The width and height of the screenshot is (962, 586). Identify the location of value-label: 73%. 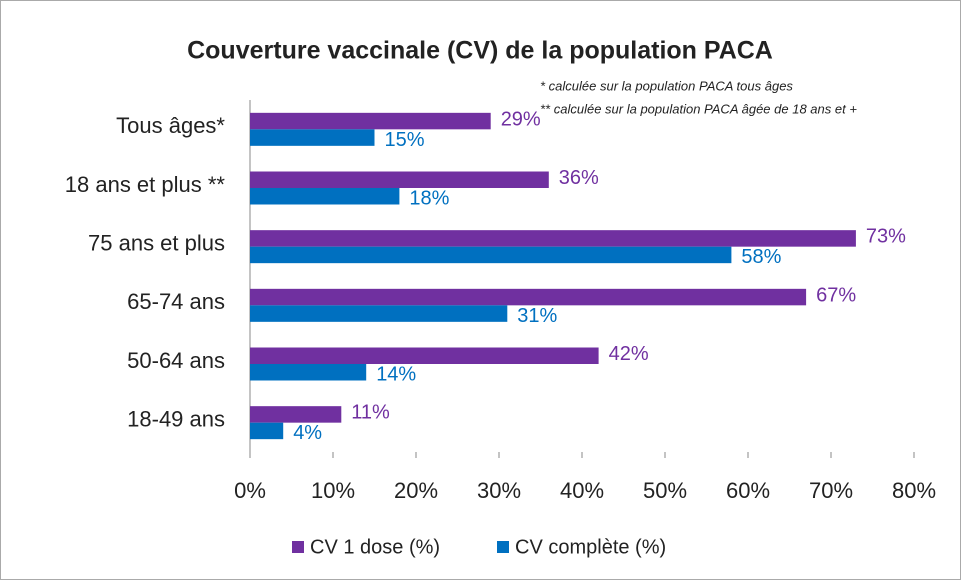
(886, 237).